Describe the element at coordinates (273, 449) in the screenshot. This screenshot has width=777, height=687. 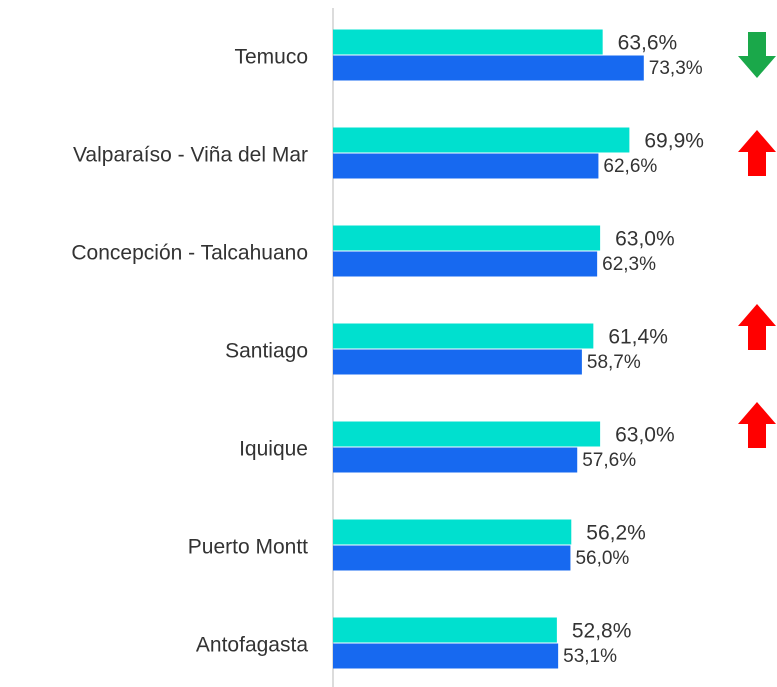
I see `category-label: Iquique` at that location.